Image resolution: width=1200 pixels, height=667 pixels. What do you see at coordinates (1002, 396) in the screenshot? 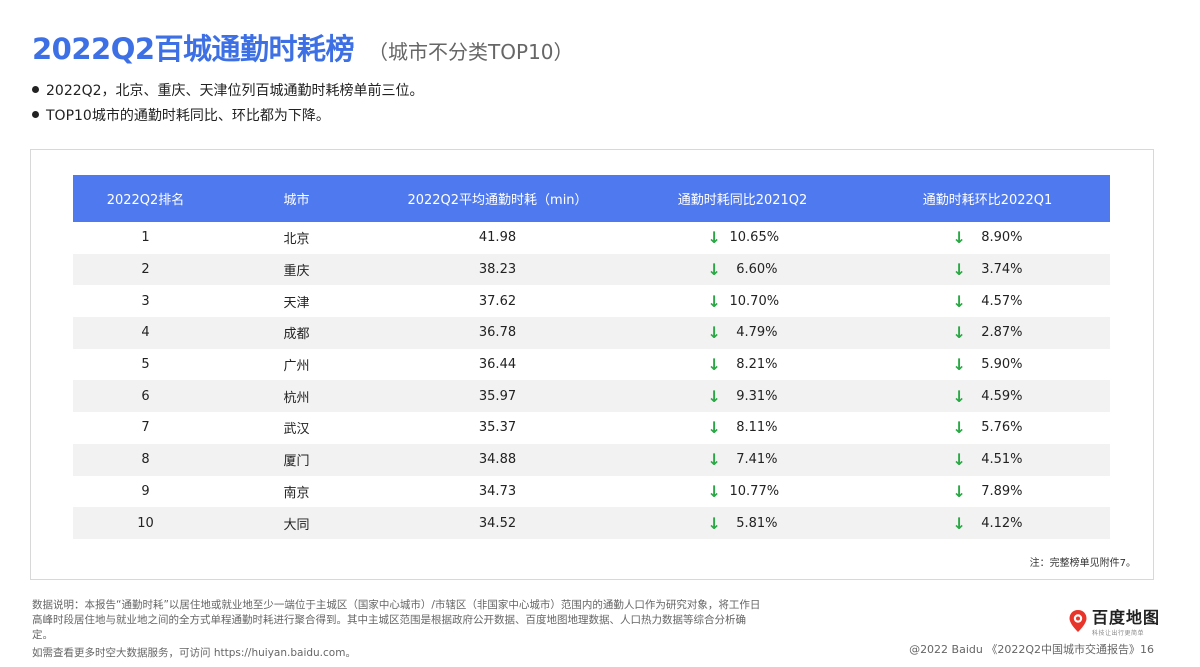
I see `qoq-value: 4.59%` at bounding box center [1002, 396].